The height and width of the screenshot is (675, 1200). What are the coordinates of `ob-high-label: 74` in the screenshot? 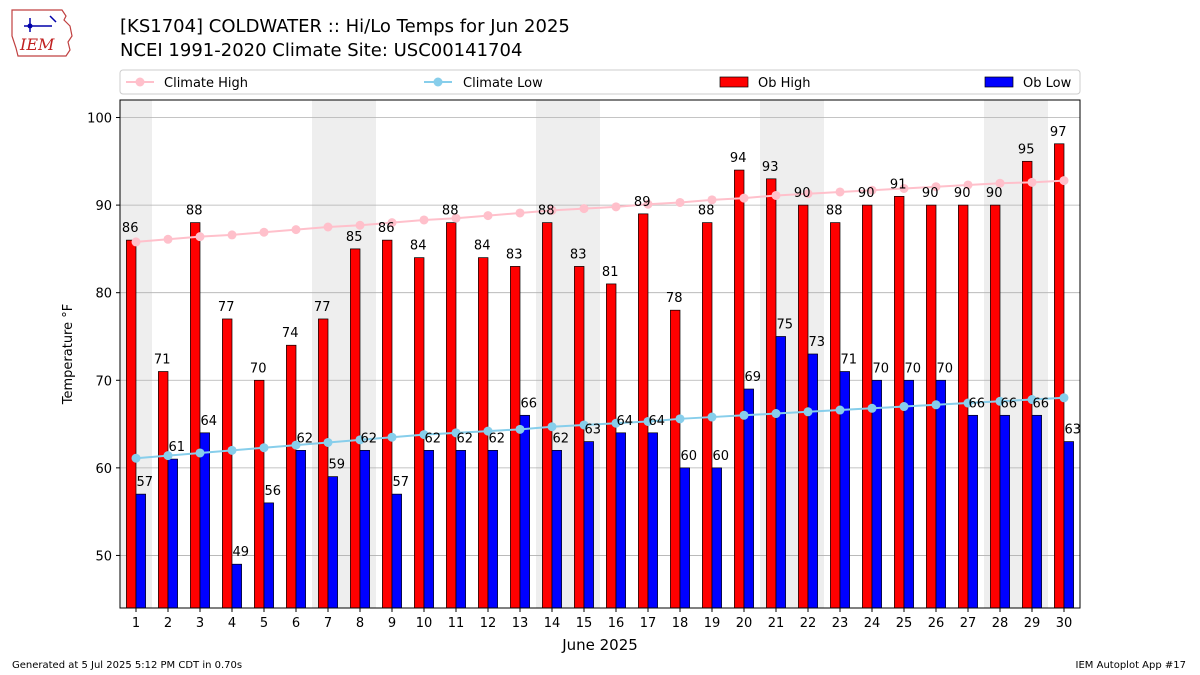 It's located at (290, 333).